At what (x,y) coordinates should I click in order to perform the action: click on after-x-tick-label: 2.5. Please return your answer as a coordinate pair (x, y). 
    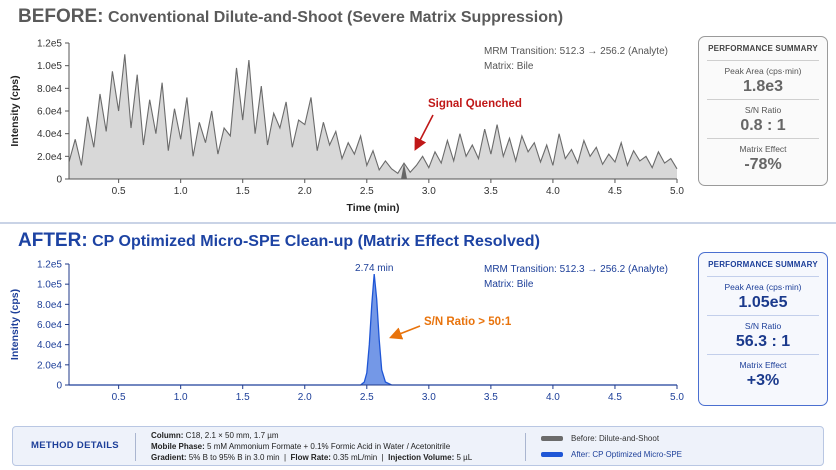
    Looking at the image, I should click on (367, 397).